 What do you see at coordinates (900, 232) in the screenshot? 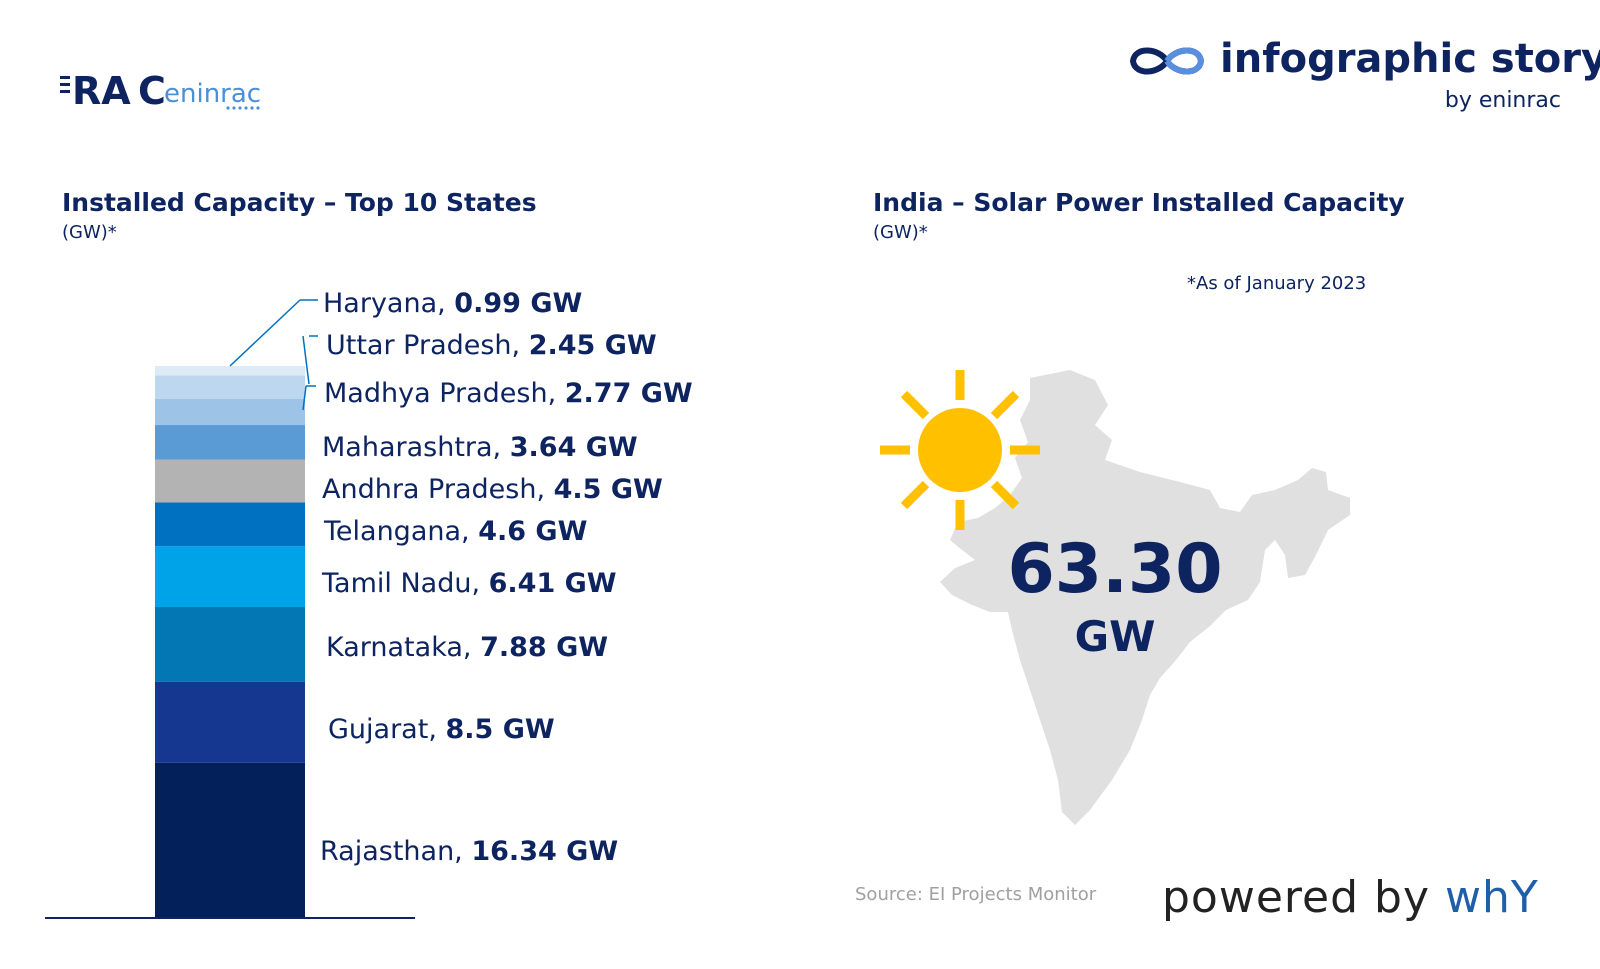
I see `right-chart-unit: (GW)*` at bounding box center [900, 232].